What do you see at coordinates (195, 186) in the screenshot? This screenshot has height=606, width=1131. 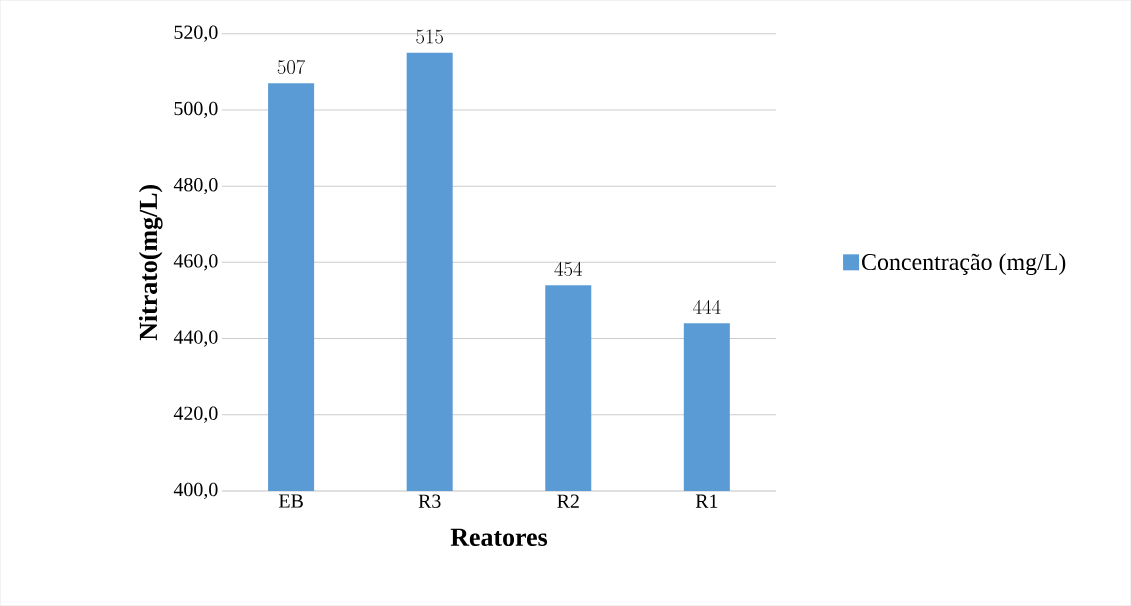 I see `y-tick-label: 480,0` at bounding box center [195, 186].